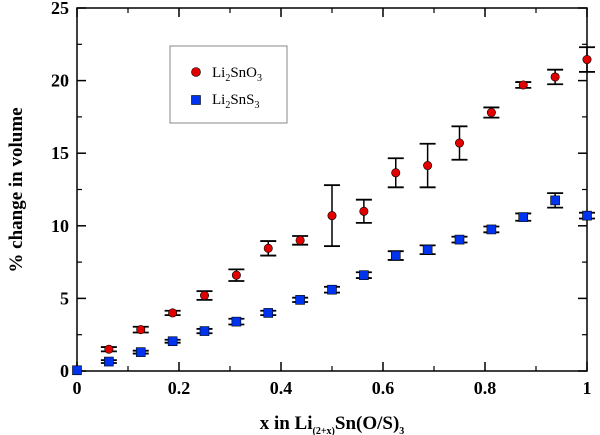 This screenshot has width=600, height=435. Describe the element at coordinates (485, 388) in the screenshot. I see `x-tick-label: 0.8` at that location.